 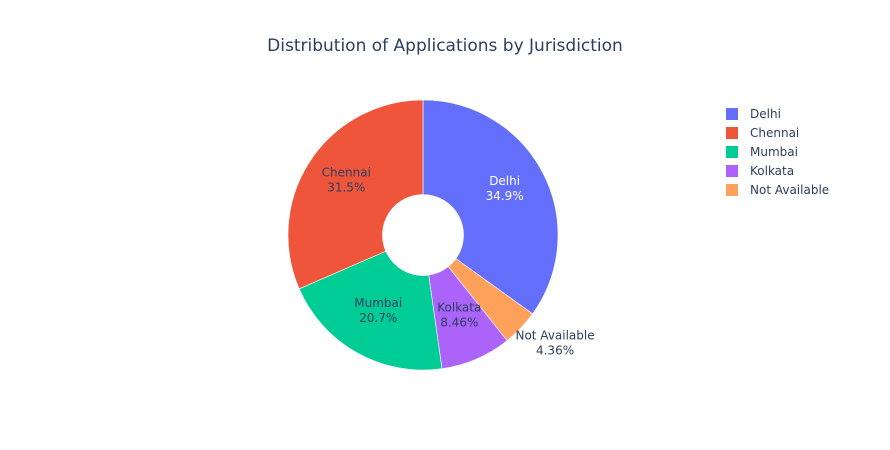 I want to click on slice-percent: 4.36%, so click(x=555, y=350).